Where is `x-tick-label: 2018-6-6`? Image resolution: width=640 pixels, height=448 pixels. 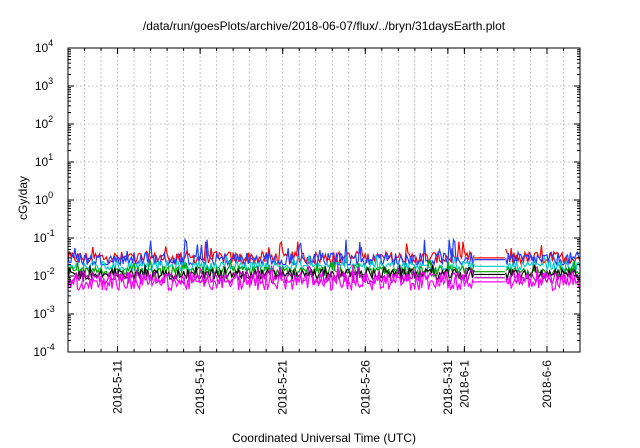 x-tick-label: 2018-6-6 is located at coordinates (547, 384).